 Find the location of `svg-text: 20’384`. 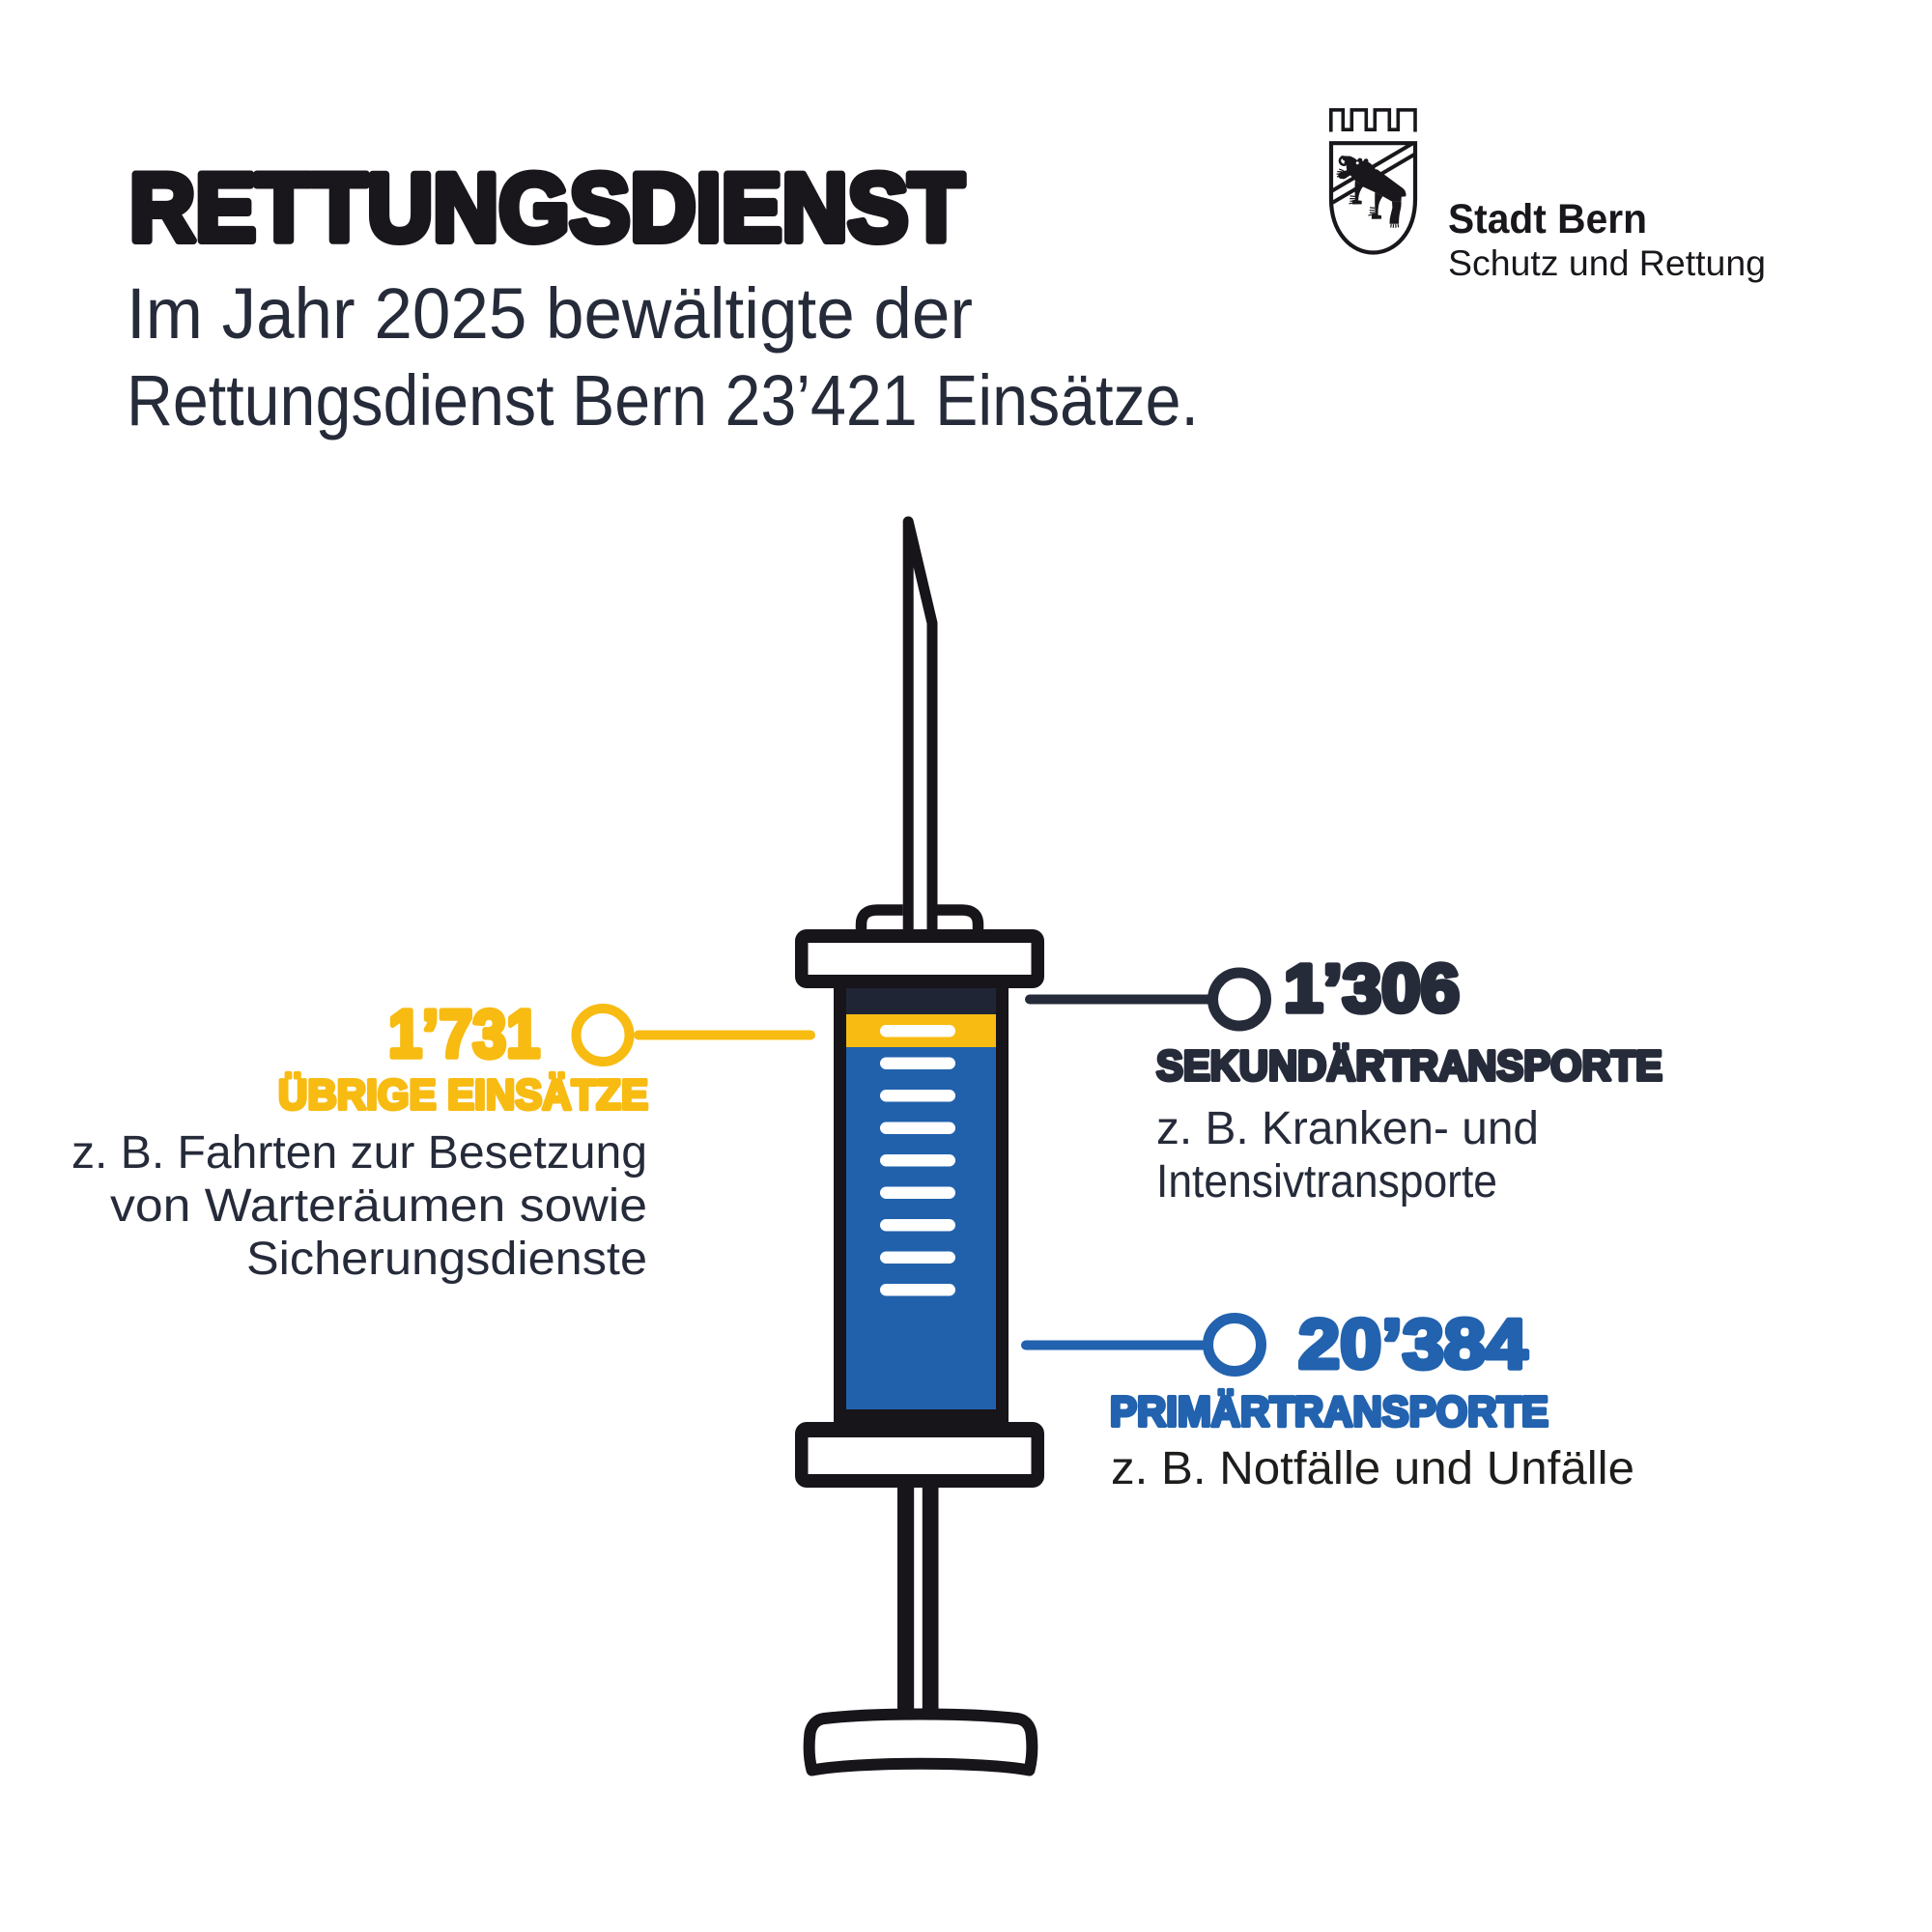

svg-text: 20’384 is located at coordinates (1412, 1344).